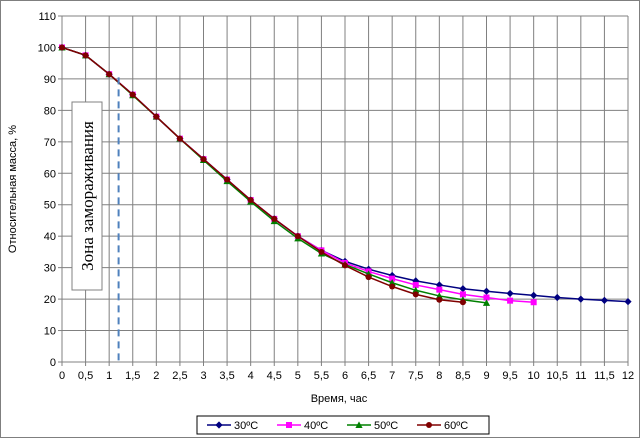 This screenshot has width=640, height=438. I want to click on legend-item: 40ºC, so click(302, 426).